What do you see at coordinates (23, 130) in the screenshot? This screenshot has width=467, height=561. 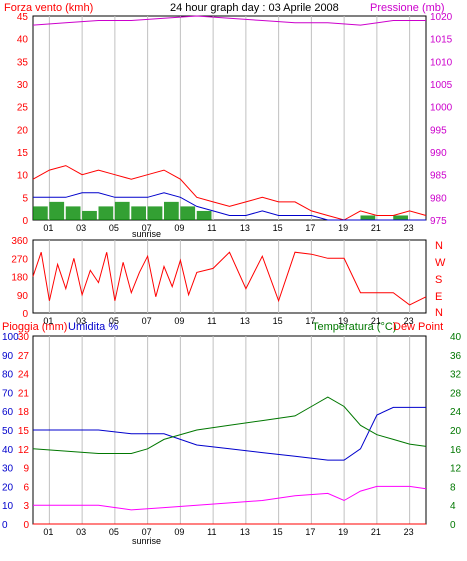 I see `y-tick-label-wind: 20` at bounding box center [23, 130].